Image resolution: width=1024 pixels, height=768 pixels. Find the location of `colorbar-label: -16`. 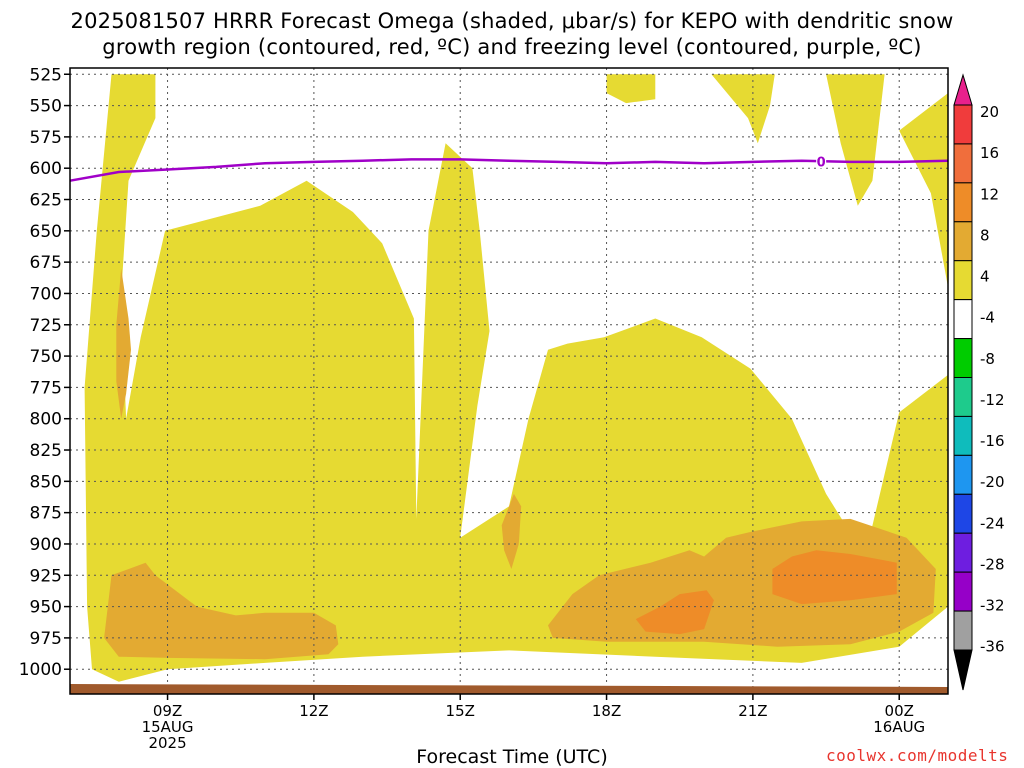

colorbar-label: -16 is located at coordinates (992, 441).